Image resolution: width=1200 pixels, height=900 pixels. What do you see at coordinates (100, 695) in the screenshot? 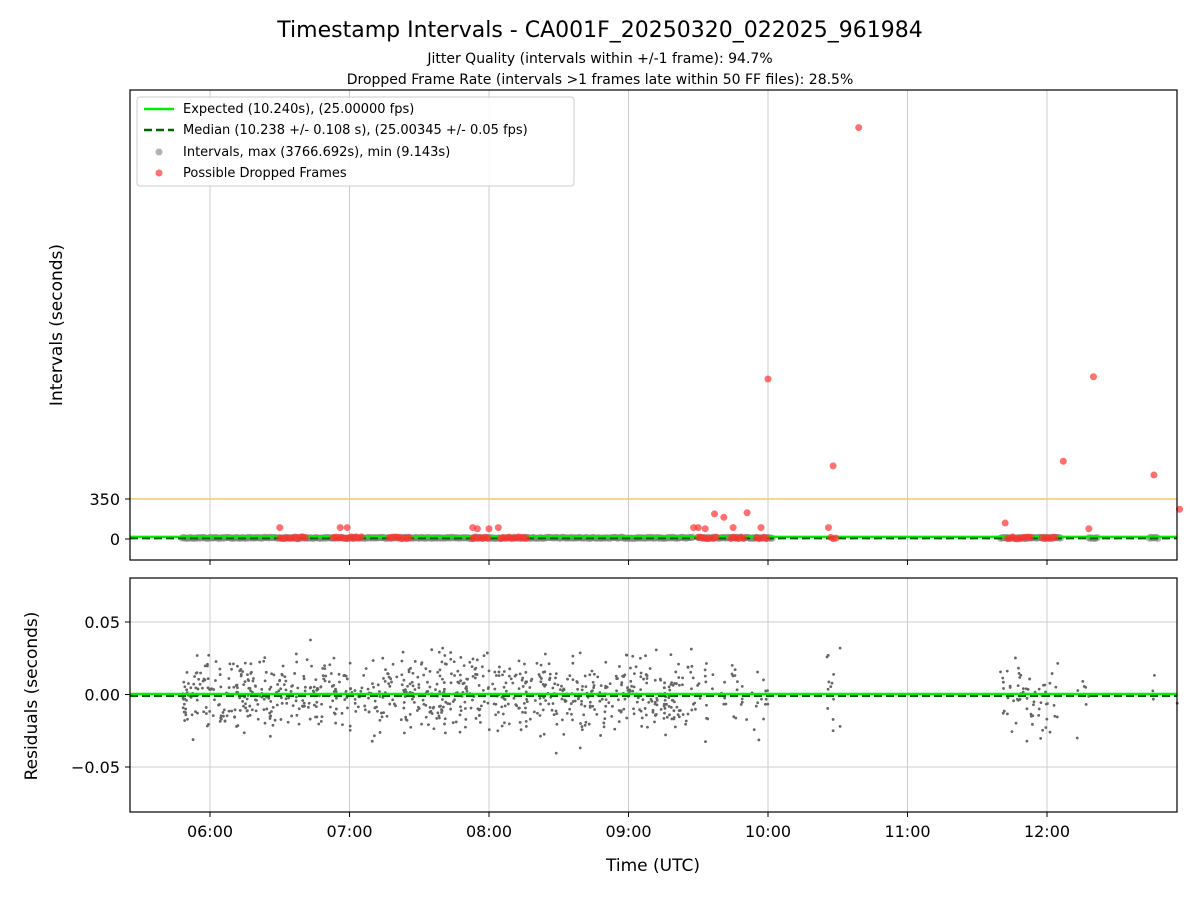
I see `bottom-y-ticks: 0.05 0.00 −0.05` at bounding box center [100, 695].